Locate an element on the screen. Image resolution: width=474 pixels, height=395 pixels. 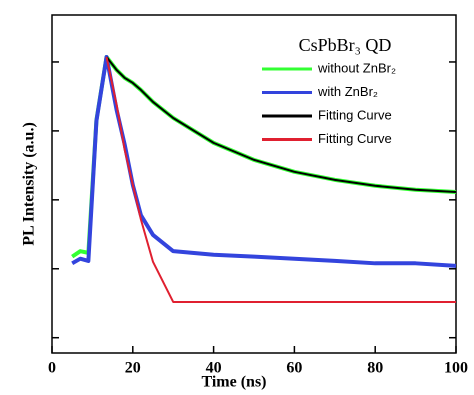
x-tick-label: 40 is located at coordinates (214, 368).